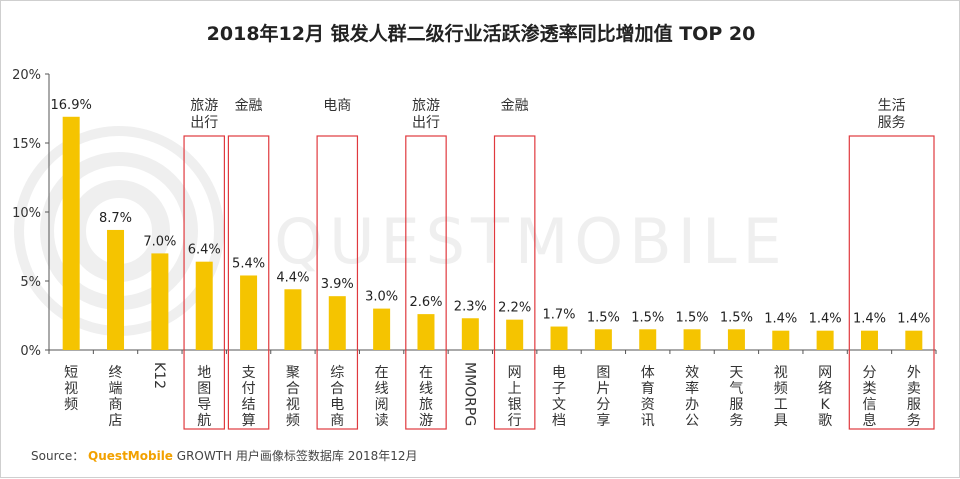  I want to click on bar-value-label: 5.4%, so click(248, 263).